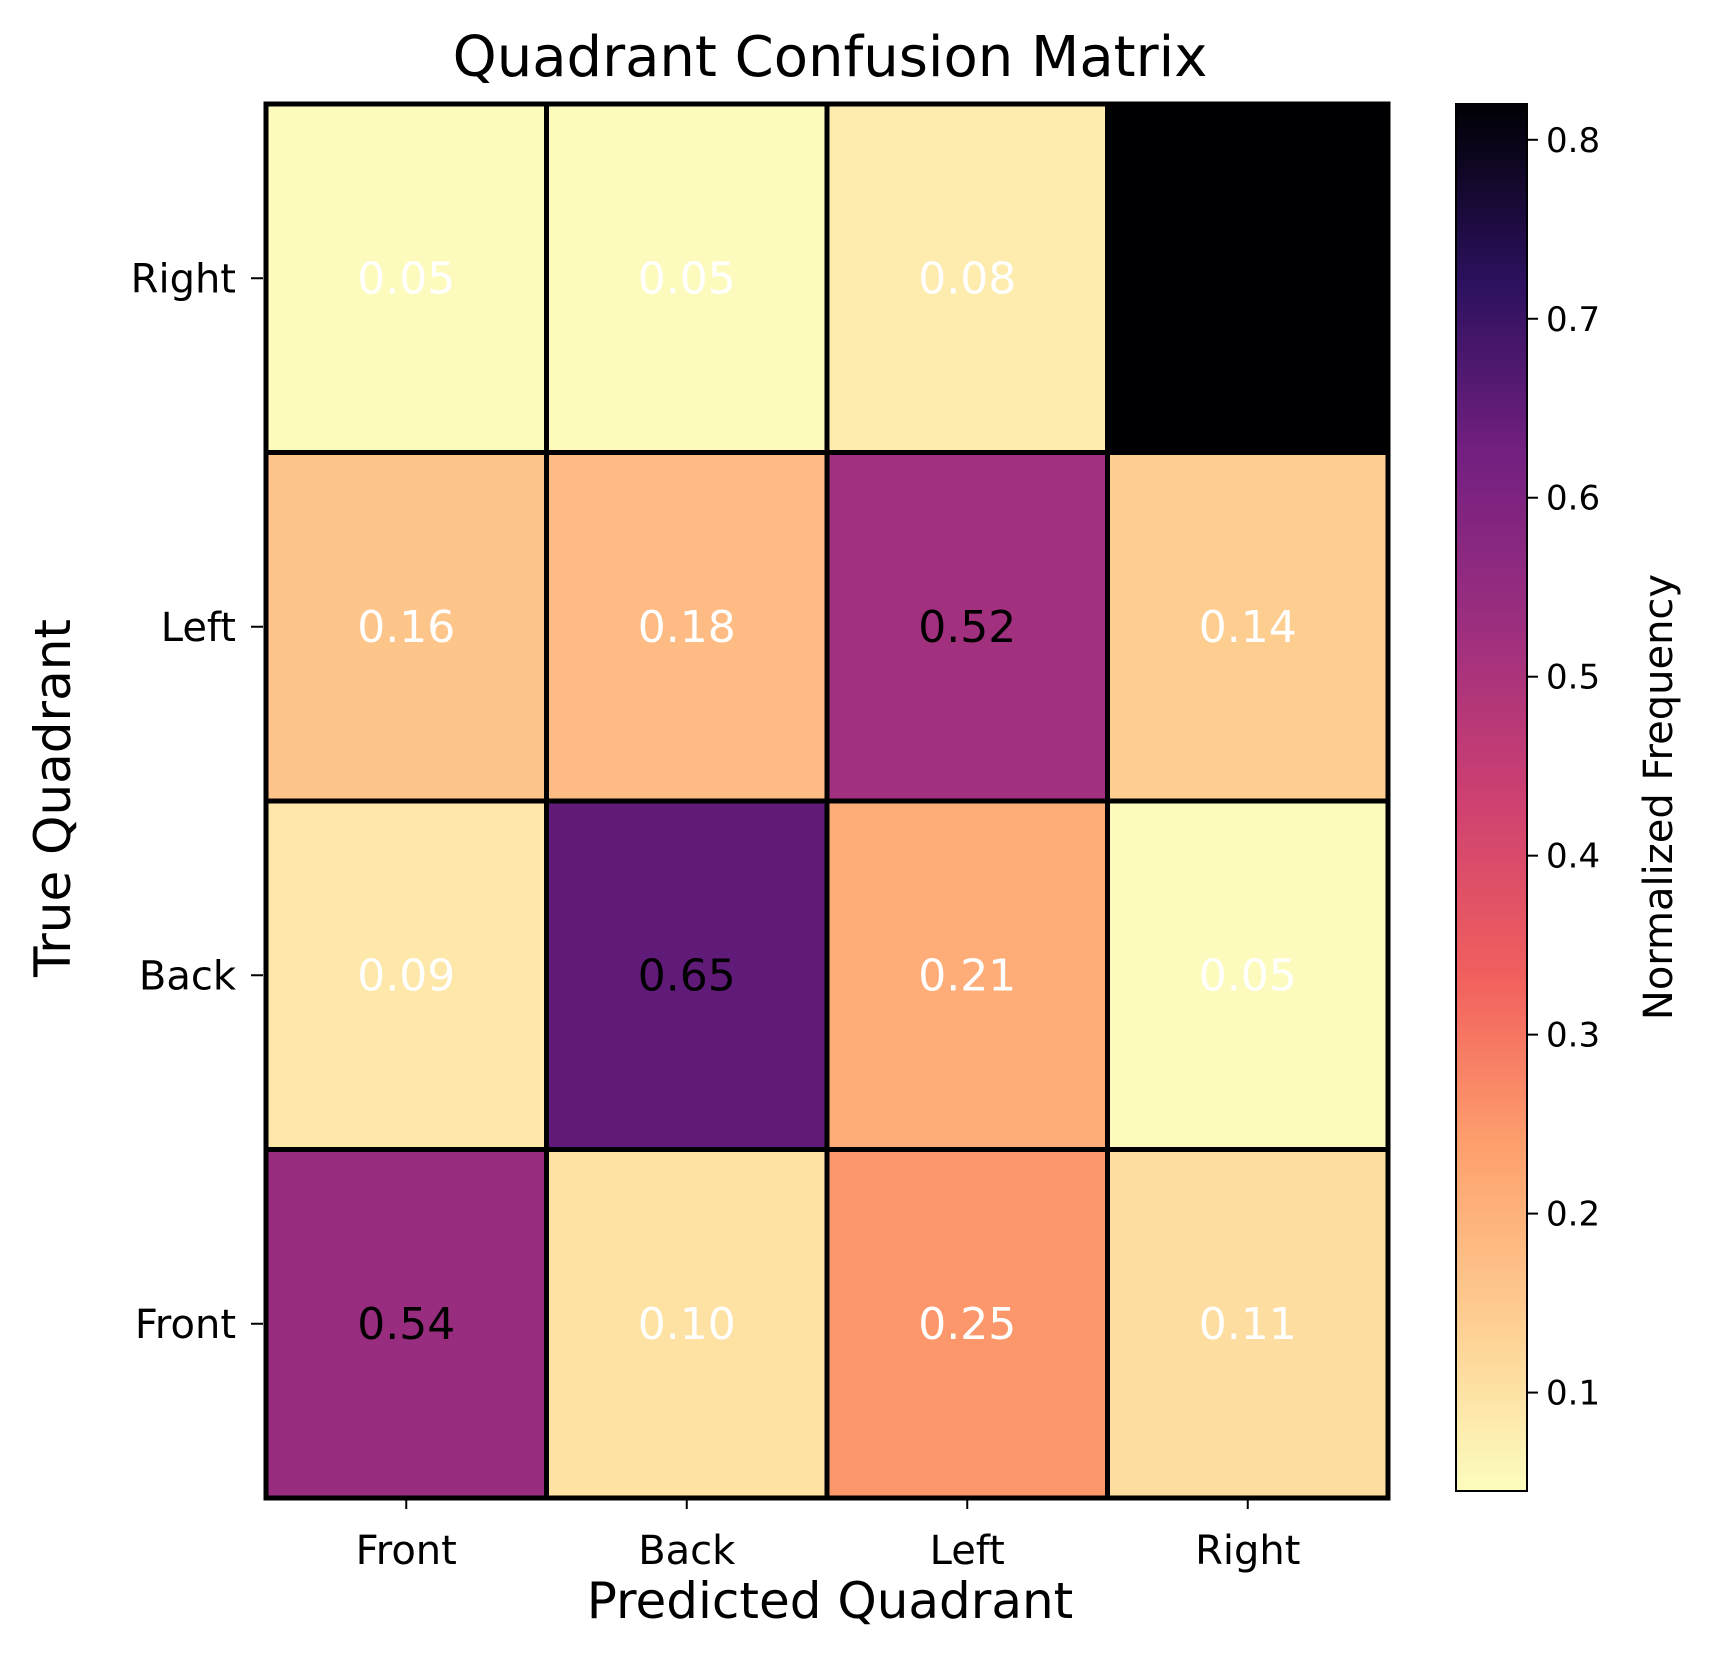 The height and width of the screenshot is (1671, 1709). What do you see at coordinates (828, 1535) in the screenshot?
I see `x-axis-ticks: Front Back Left Right` at bounding box center [828, 1535].